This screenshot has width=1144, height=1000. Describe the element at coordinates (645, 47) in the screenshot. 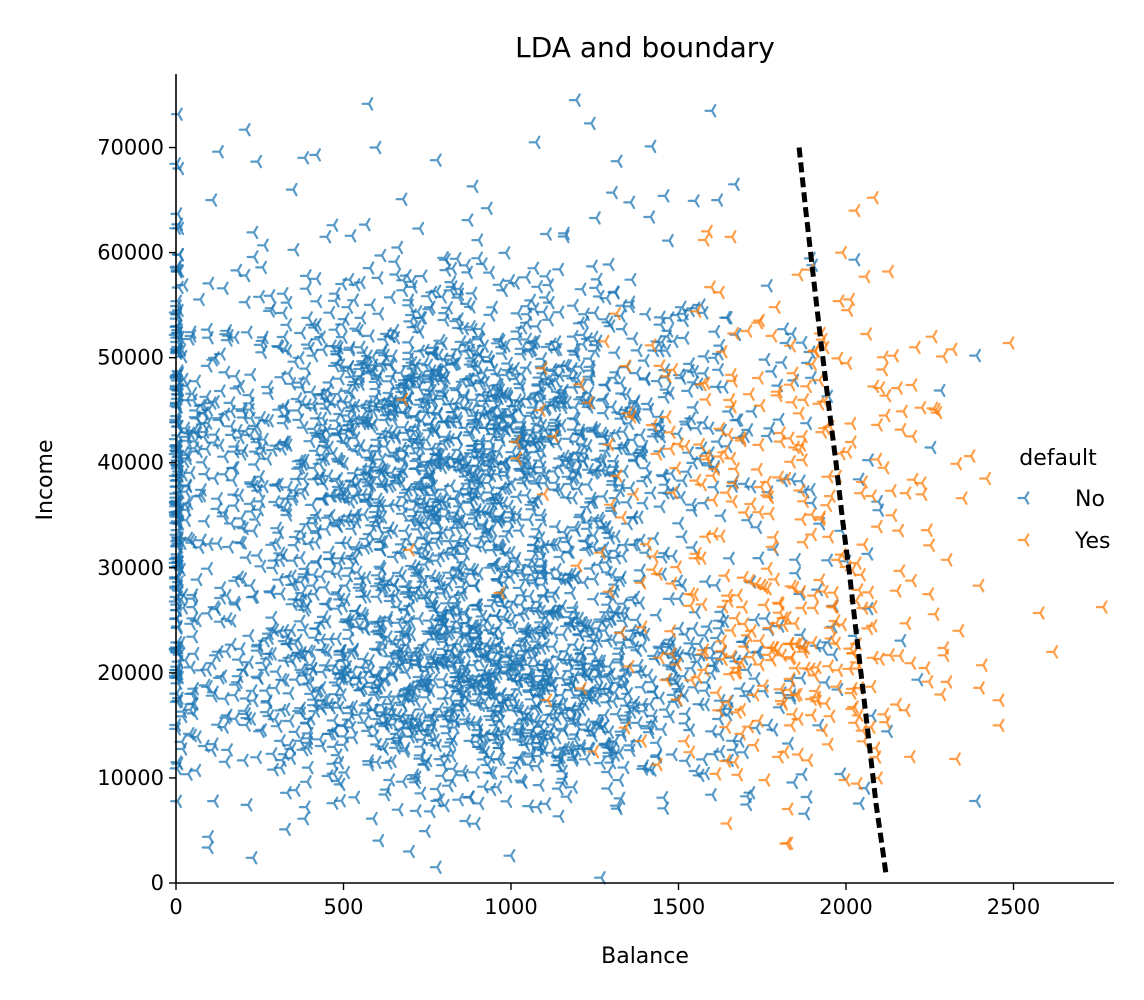

I see `chart-title: LDA and boundary` at that location.